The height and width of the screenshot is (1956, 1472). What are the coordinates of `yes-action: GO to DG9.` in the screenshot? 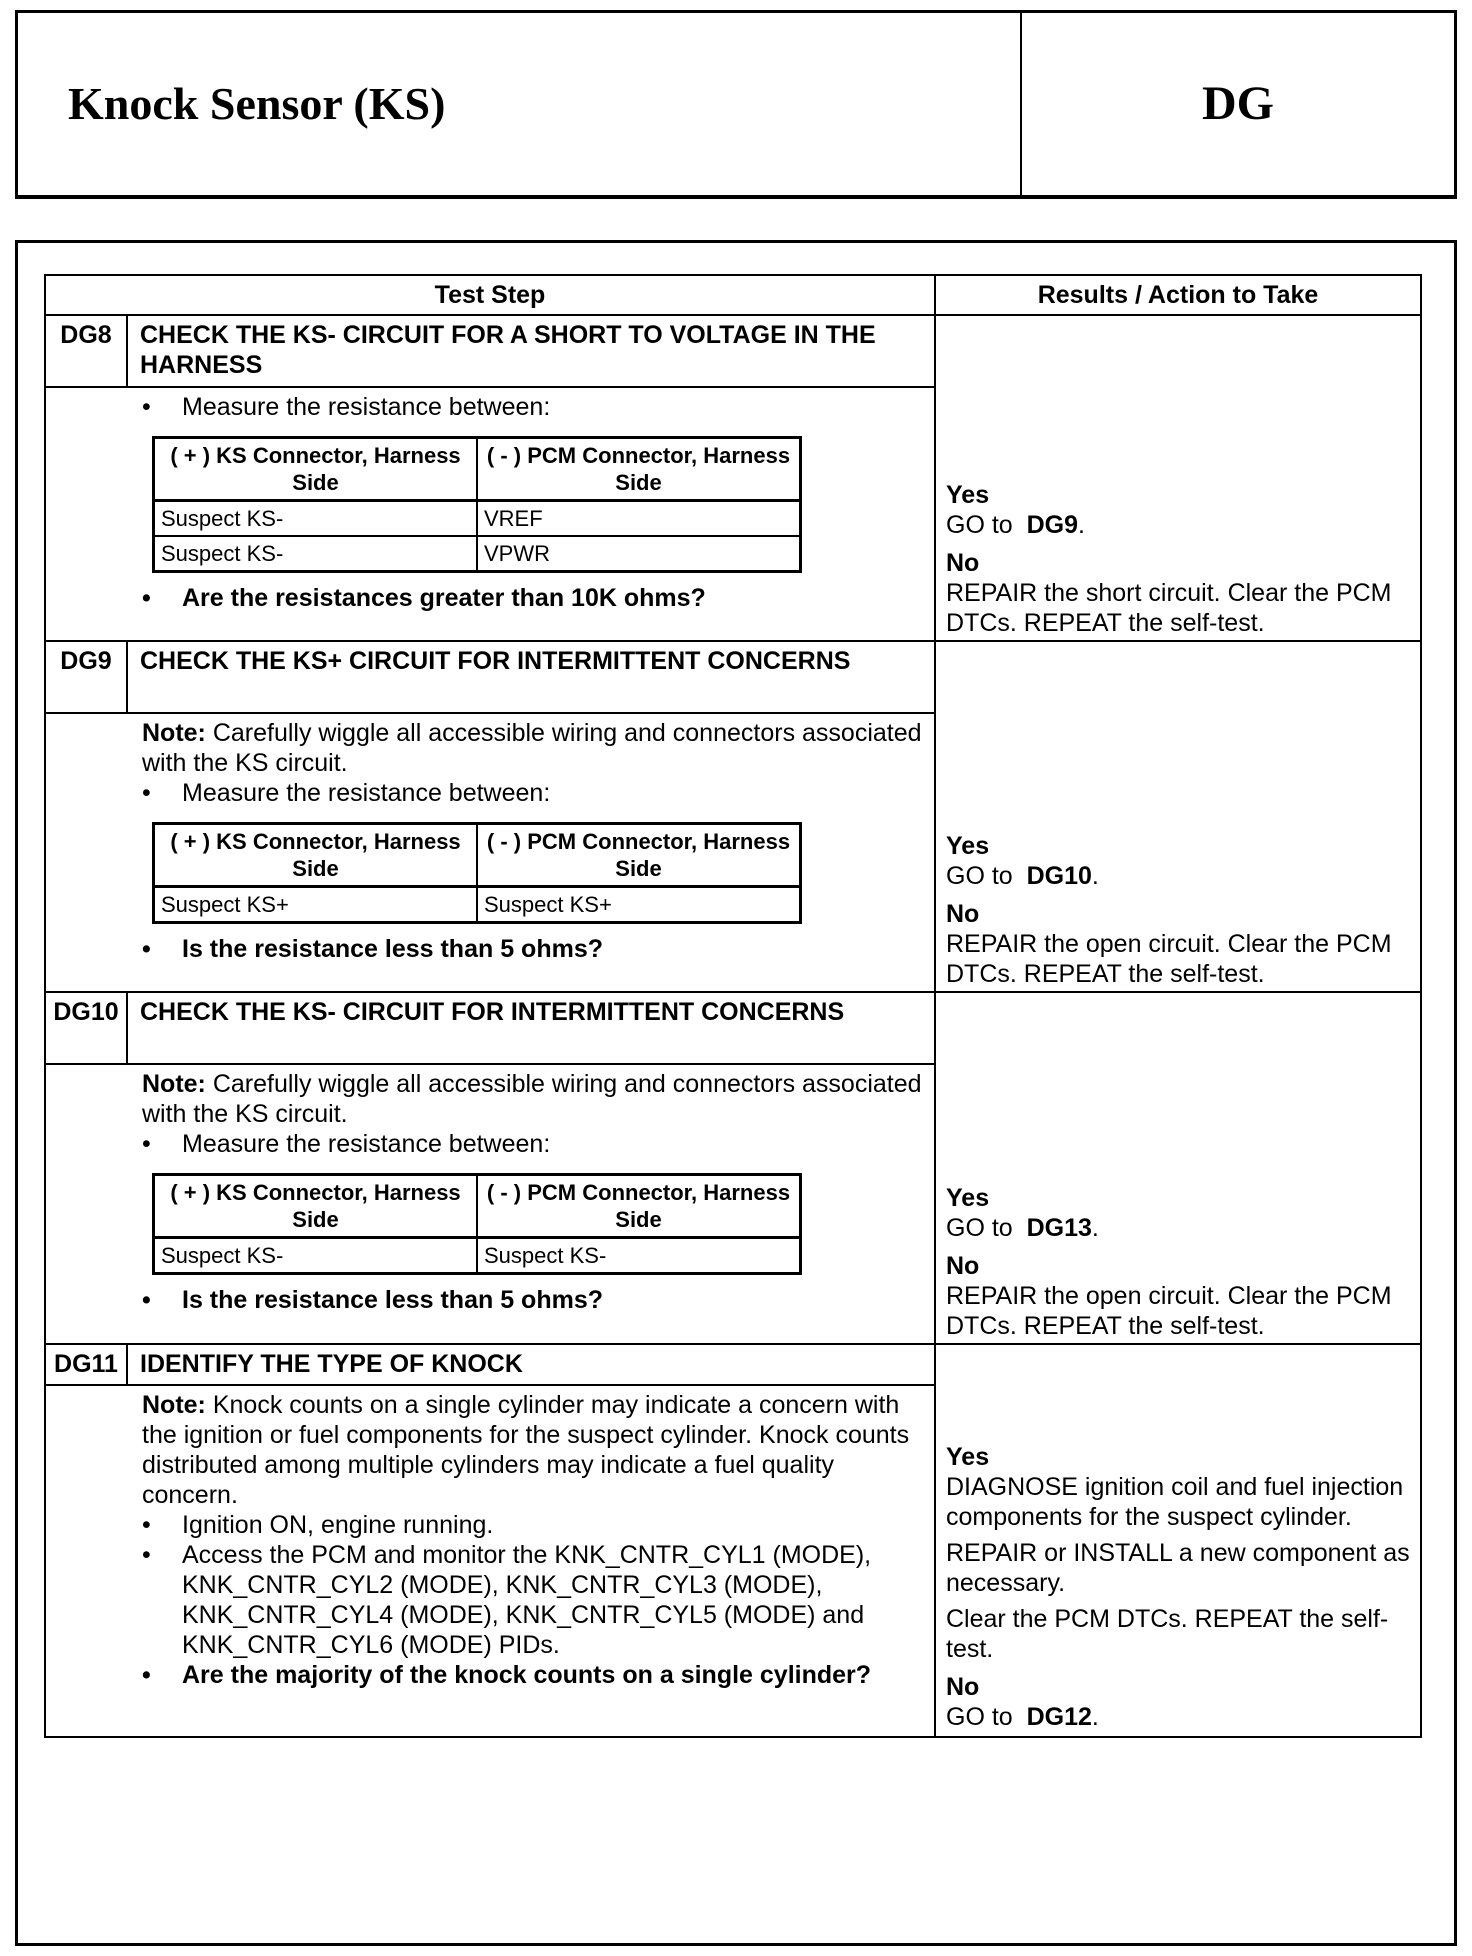 It's located at (1015, 525).